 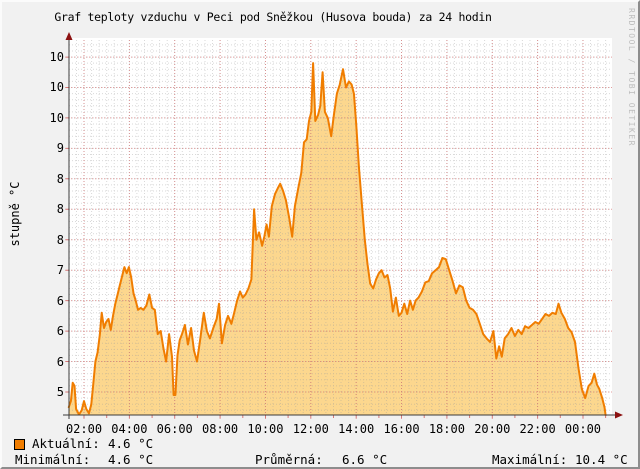 I want to click on x-tick-label: 06:00, so click(x=174, y=429).